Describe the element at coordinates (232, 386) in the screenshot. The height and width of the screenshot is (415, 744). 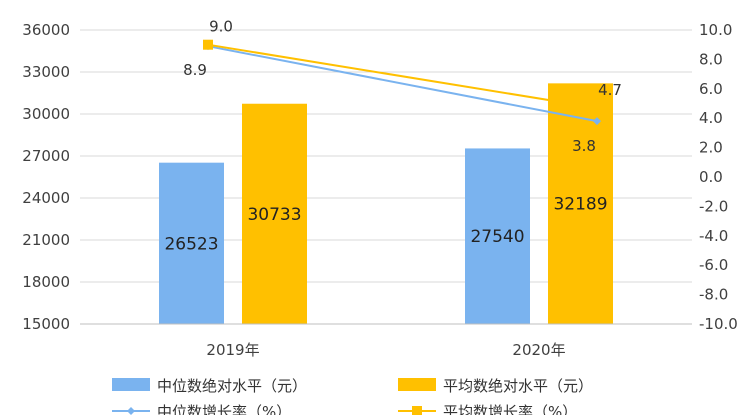
I see `legend-label: 中位数绝对水平（元）` at that location.